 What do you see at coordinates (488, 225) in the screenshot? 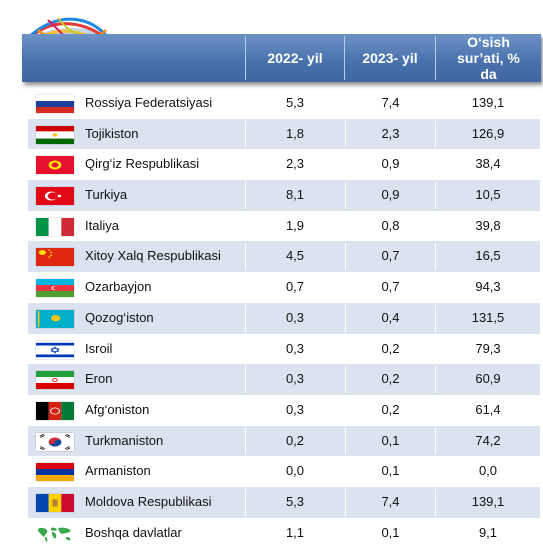
I see `growth-rate: 39,8` at bounding box center [488, 225].